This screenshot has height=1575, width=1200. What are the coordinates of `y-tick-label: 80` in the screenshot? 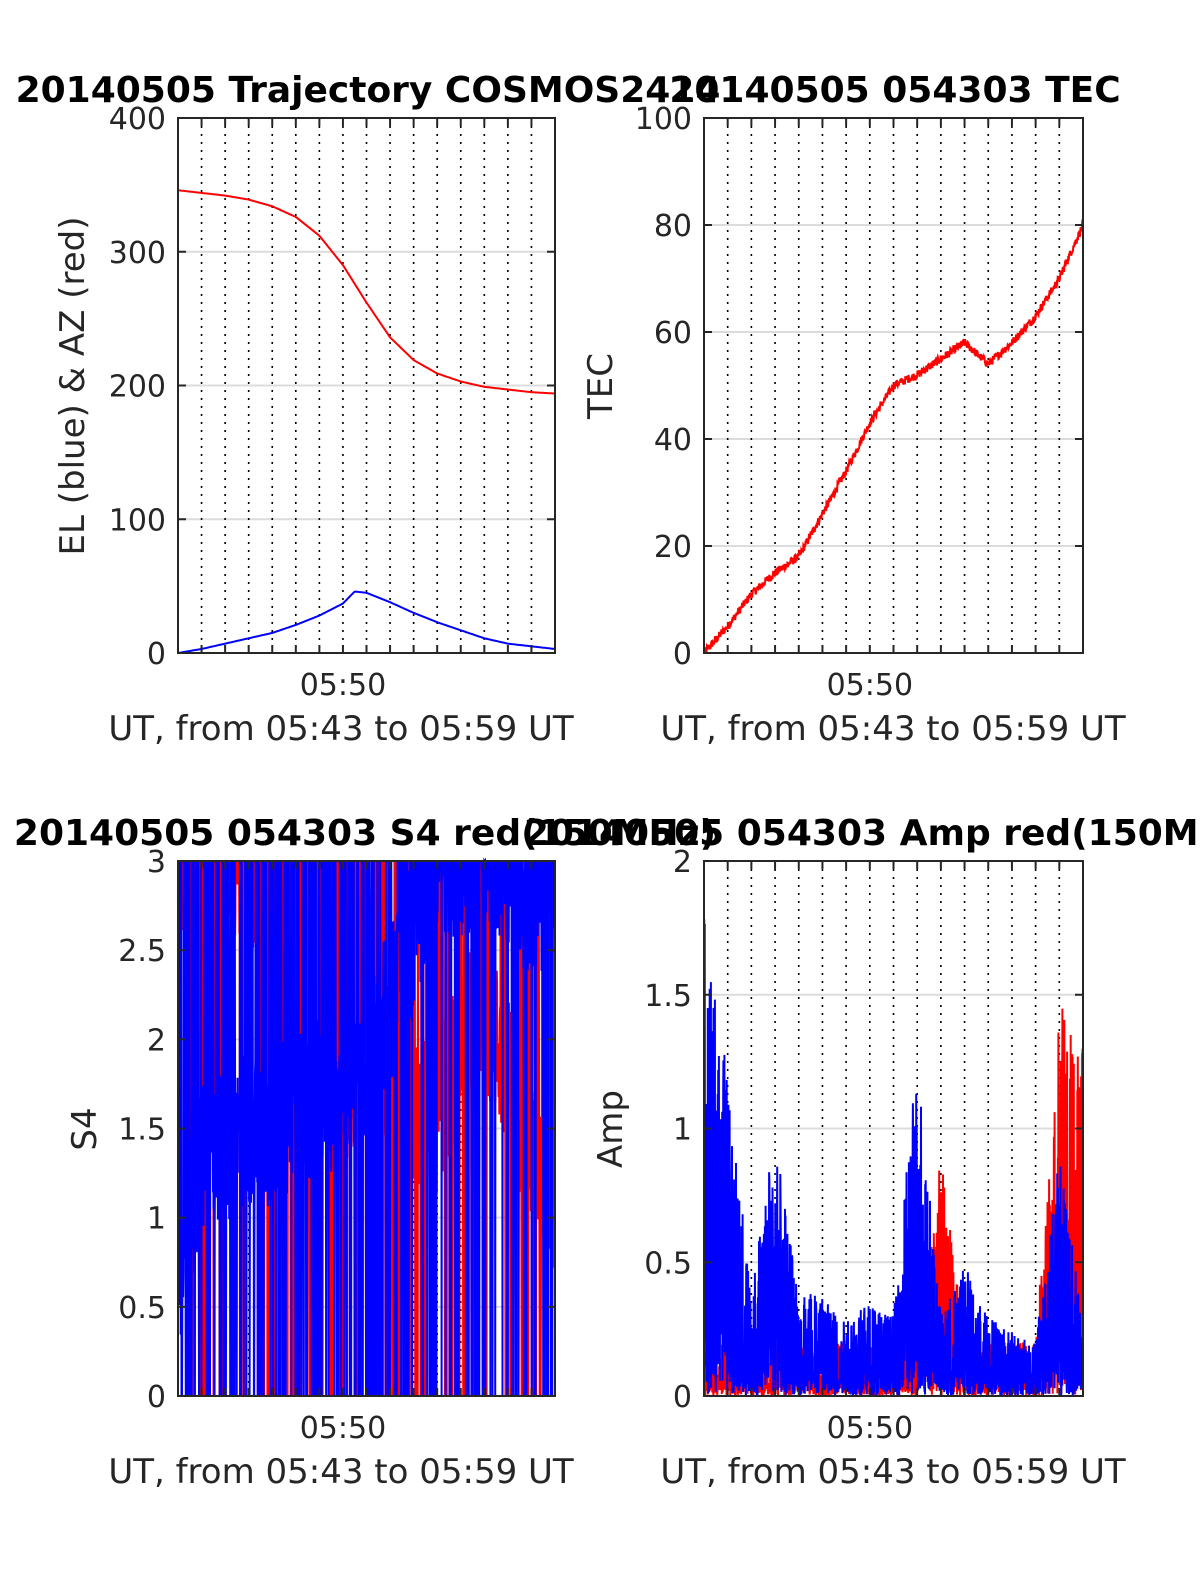 It's located at (673, 226).